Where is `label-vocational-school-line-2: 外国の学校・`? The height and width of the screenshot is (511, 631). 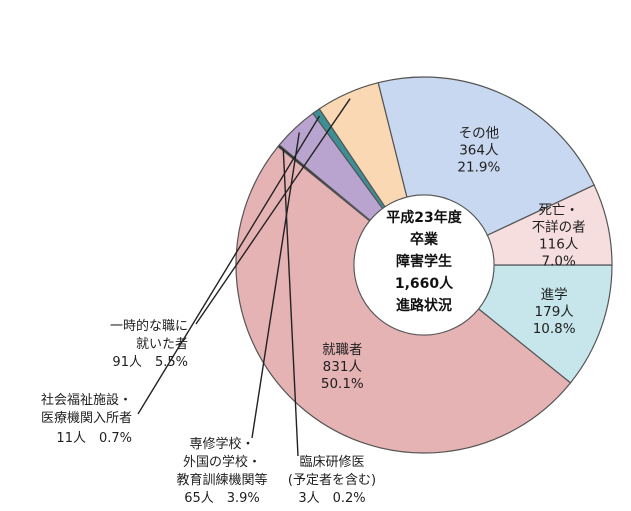 label-vocational-school-line-2: 外国の学校・ is located at coordinates (222, 462).